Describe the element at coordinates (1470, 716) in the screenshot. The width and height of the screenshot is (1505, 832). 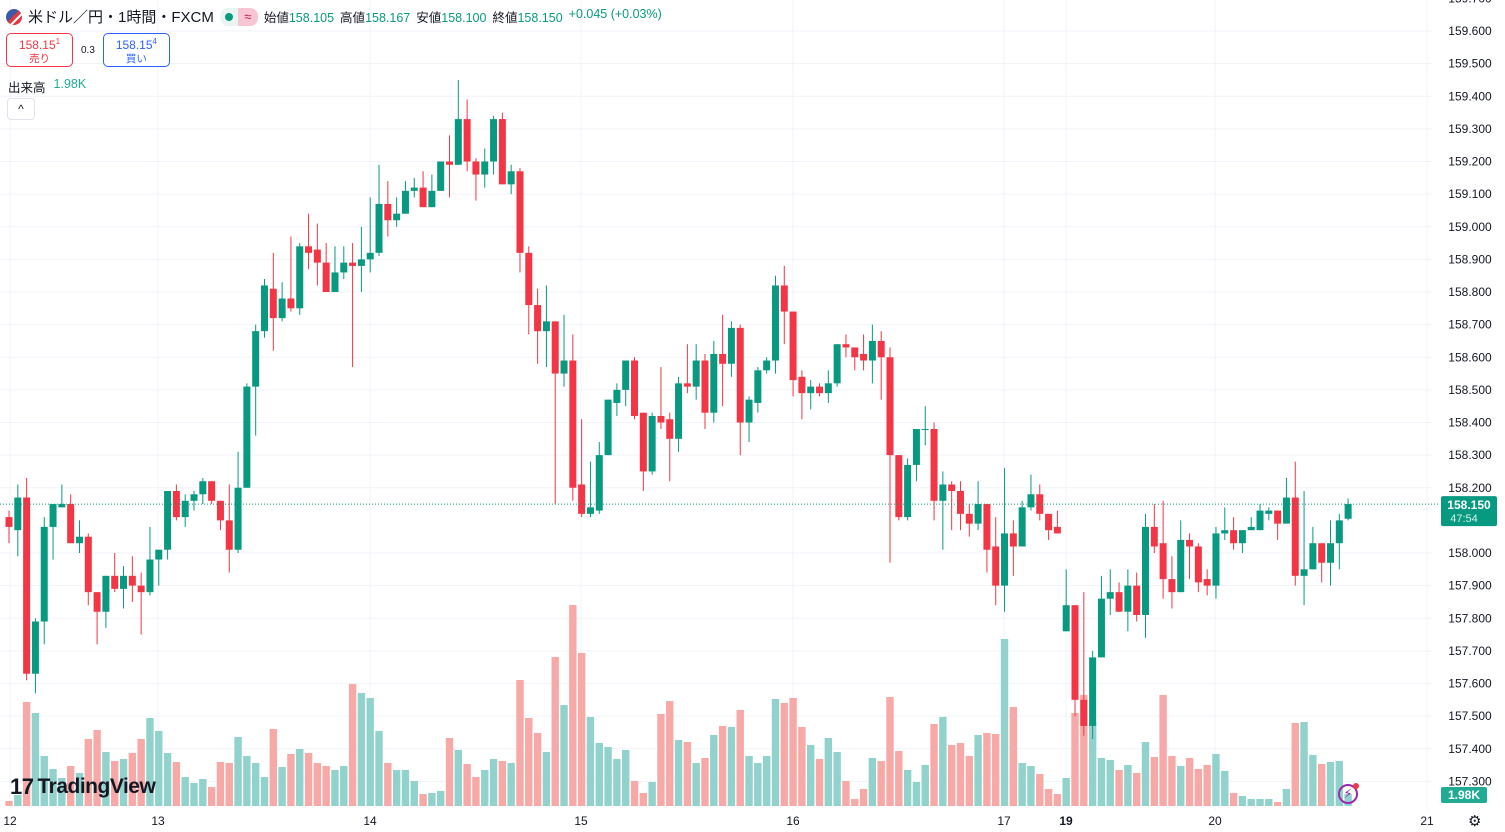
I see `price-tick-label: 157.500` at that location.